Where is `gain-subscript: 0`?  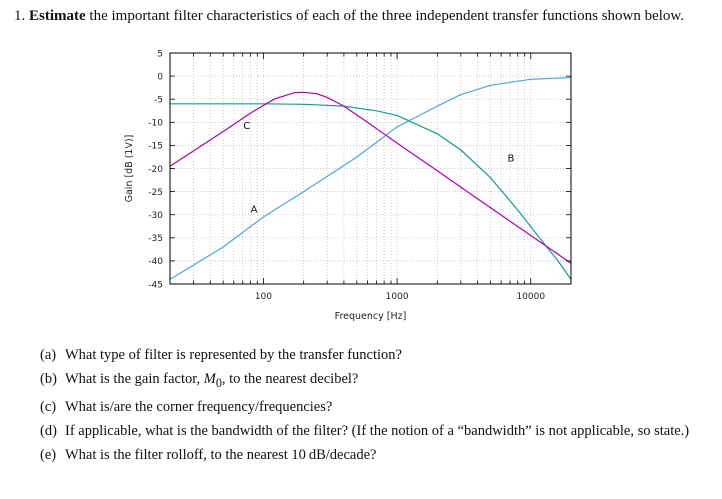
gain-subscript: 0 is located at coordinates (218, 382).